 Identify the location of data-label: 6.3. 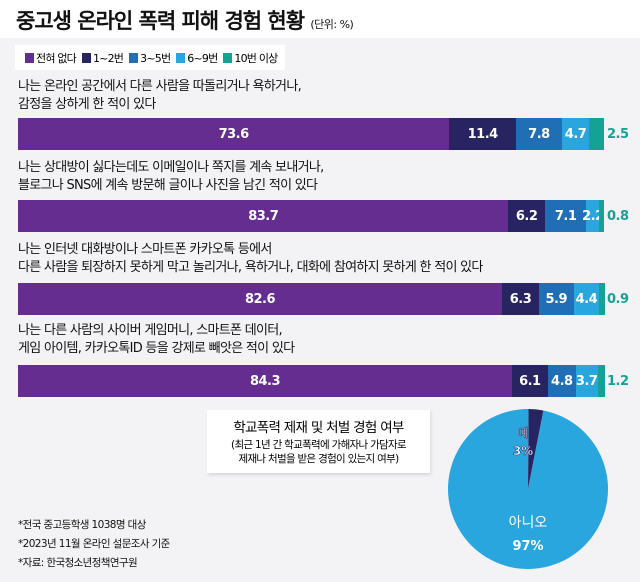
(520, 299).